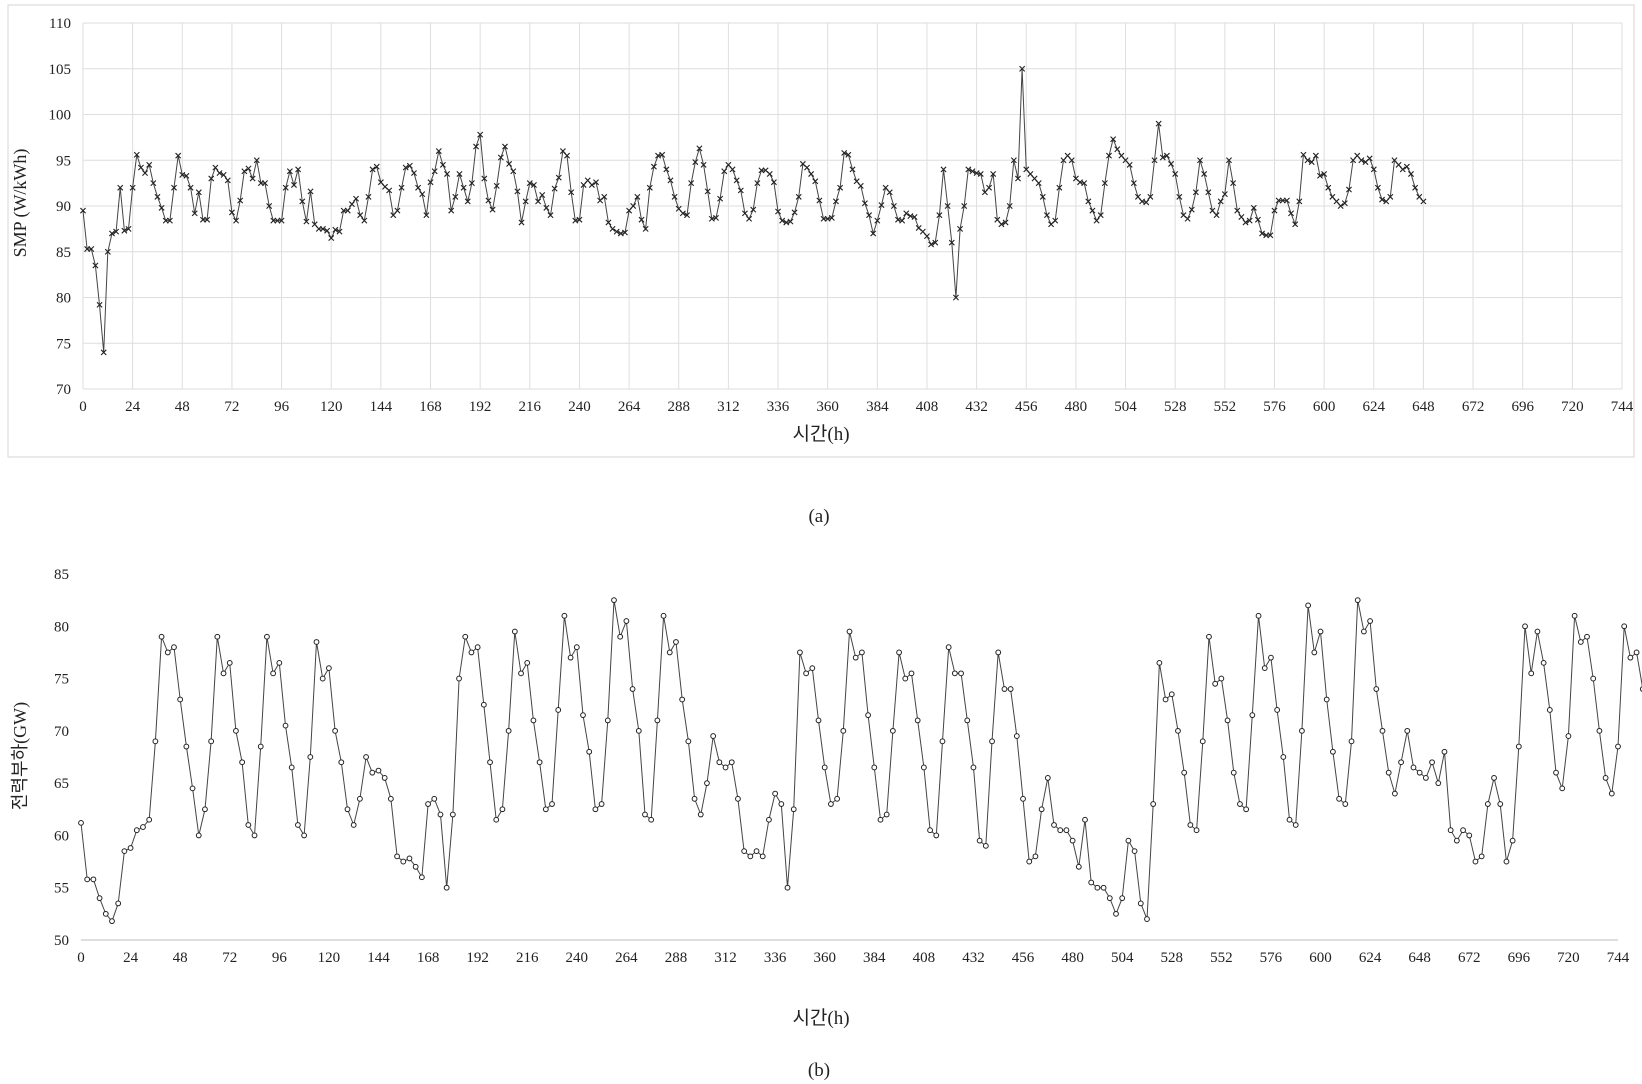 This screenshot has height=1084, width=1642. Describe the element at coordinates (1320, 958) in the screenshot. I see `x-tick-label: 600` at that location.